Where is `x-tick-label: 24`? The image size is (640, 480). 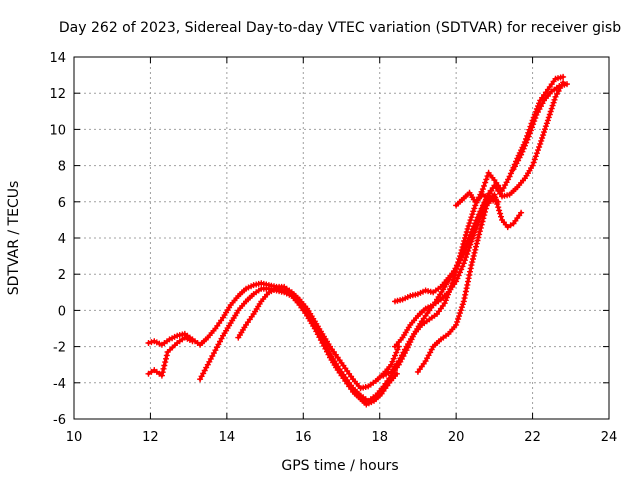
x-tick-label: 24 is located at coordinates (609, 437).